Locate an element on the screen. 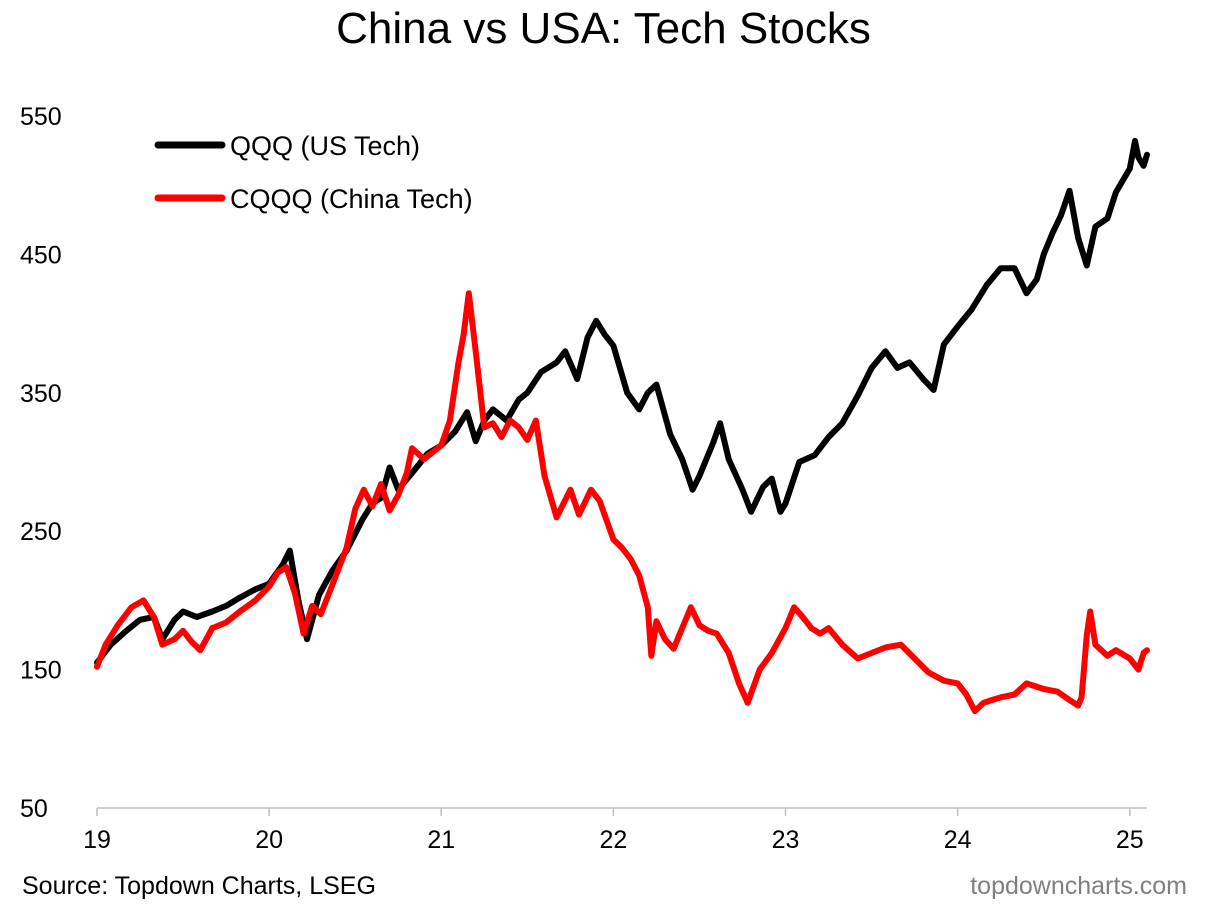  x-tick-label: 20 is located at coordinates (269, 840).